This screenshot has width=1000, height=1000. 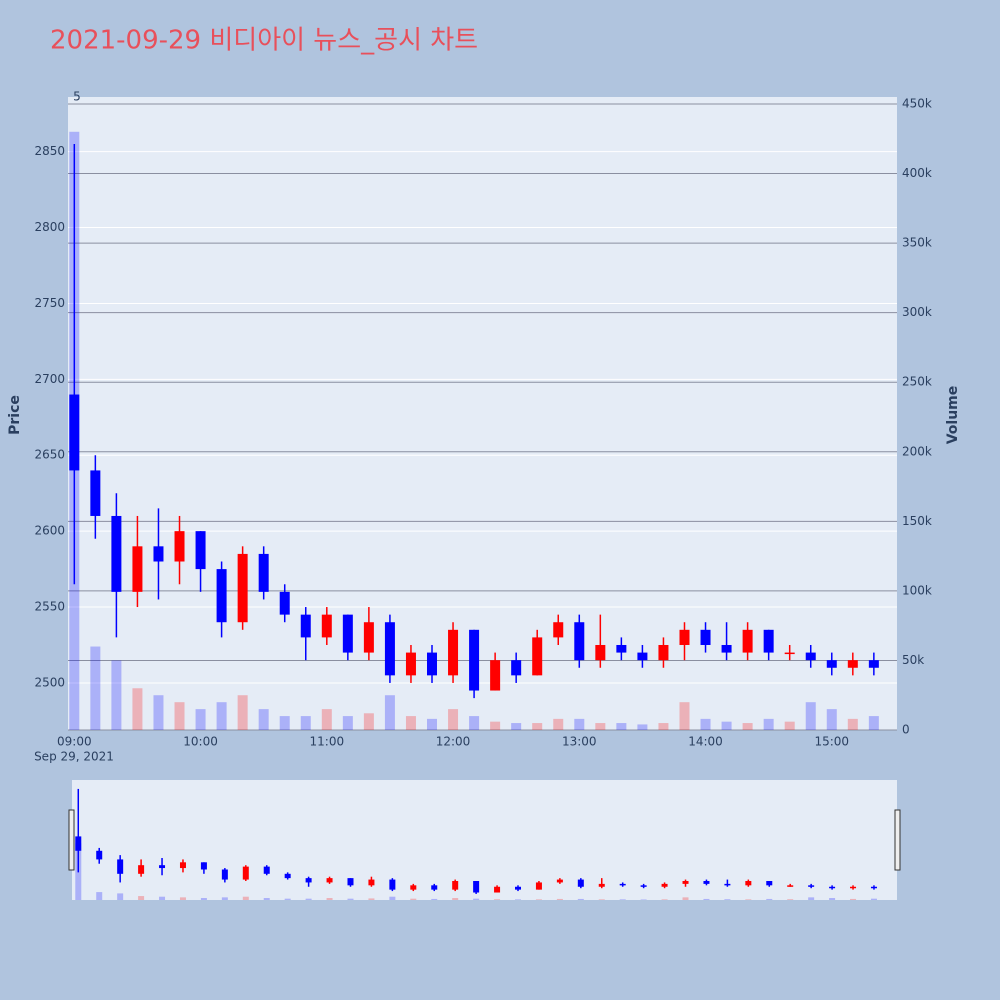 I want to click on y2-tick-label: 150k, so click(x=917, y=521).